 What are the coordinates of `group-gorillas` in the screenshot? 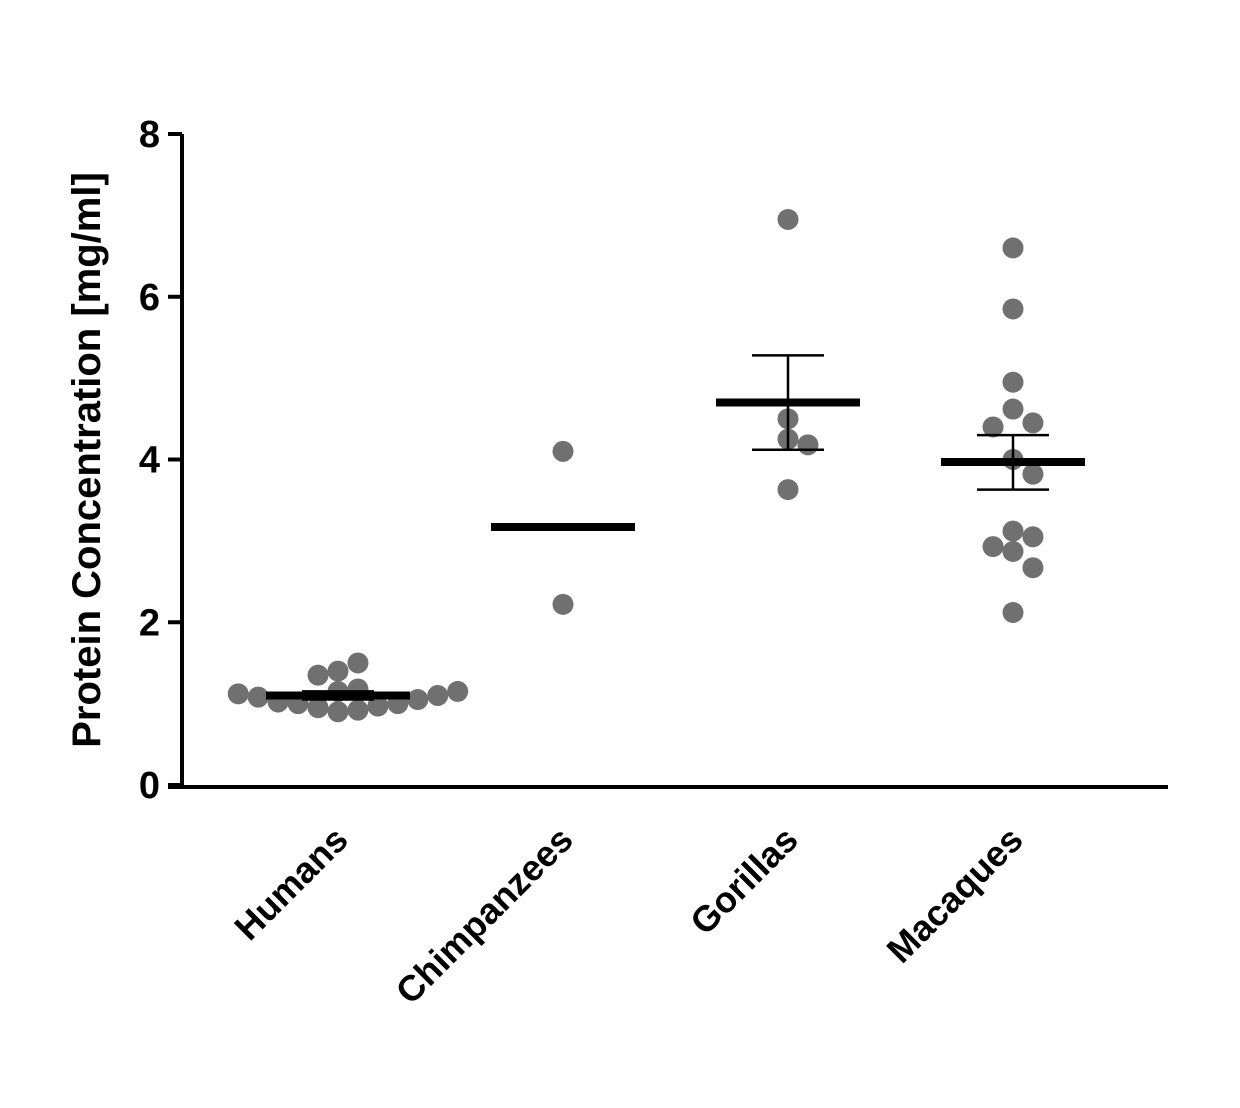 It's located at (788, 354).